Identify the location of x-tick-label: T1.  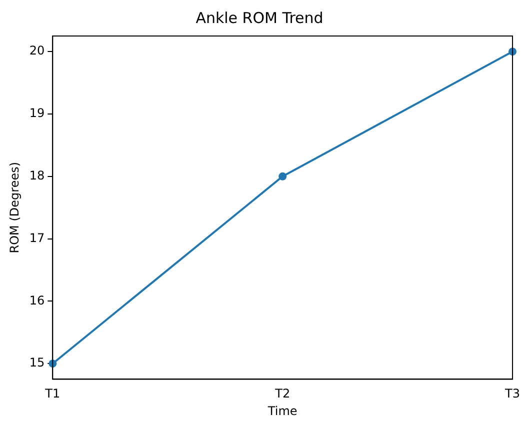
(52, 393).